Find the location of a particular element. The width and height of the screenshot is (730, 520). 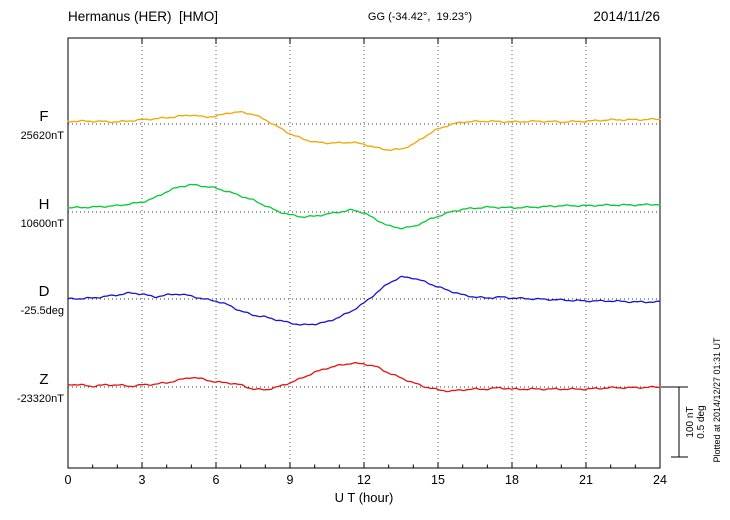

x-tick-label: 9 is located at coordinates (290, 480).